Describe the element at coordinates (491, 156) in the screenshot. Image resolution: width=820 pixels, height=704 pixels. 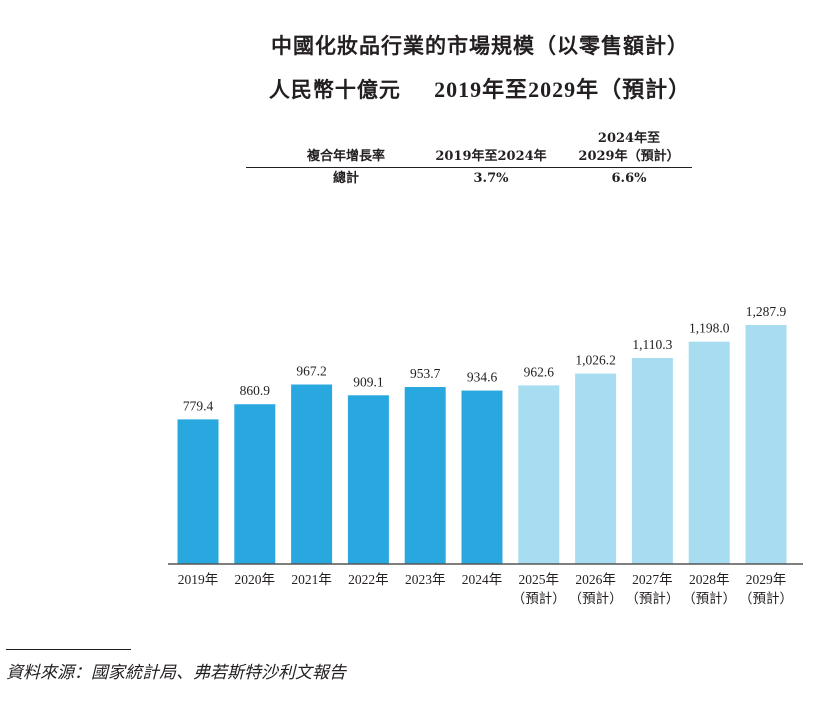
I see `cagr-col1-header: 2019年至2024年` at that location.